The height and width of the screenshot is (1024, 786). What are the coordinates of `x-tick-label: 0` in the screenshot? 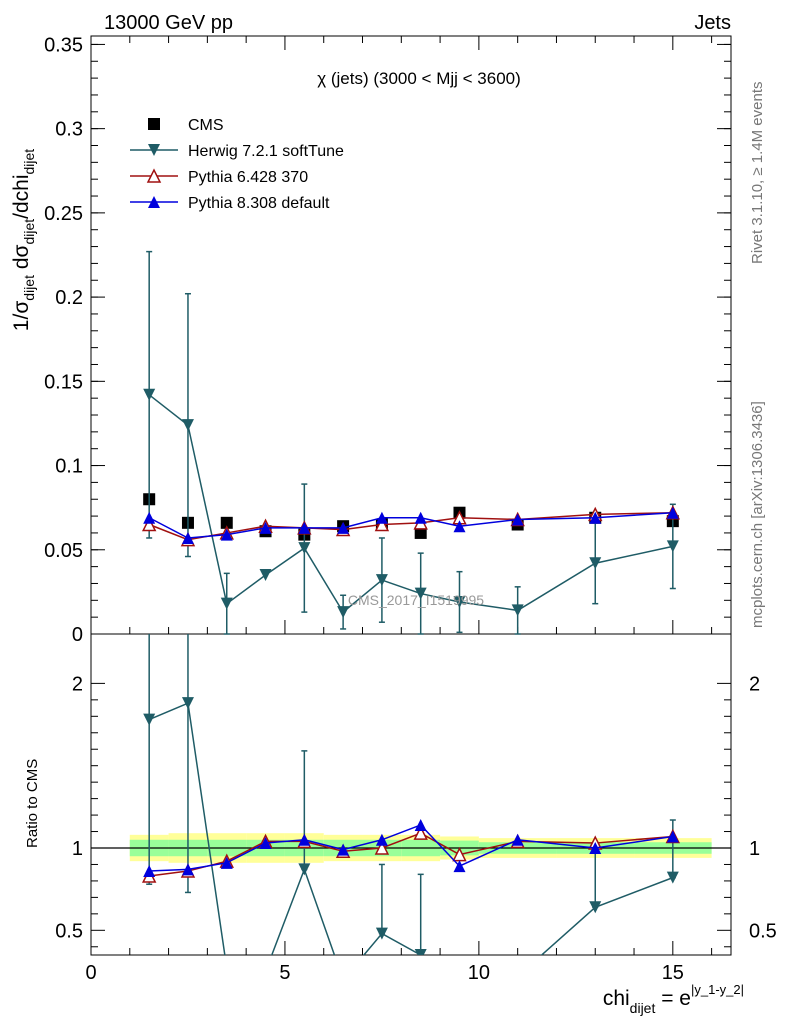 It's located at (90, 973).